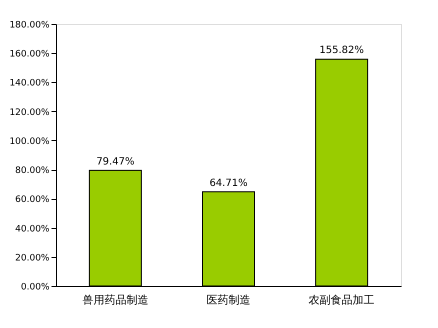 This screenshot has height=328, width=438. I want to click on y-tick-label: 40.00%, so click(32, 229).